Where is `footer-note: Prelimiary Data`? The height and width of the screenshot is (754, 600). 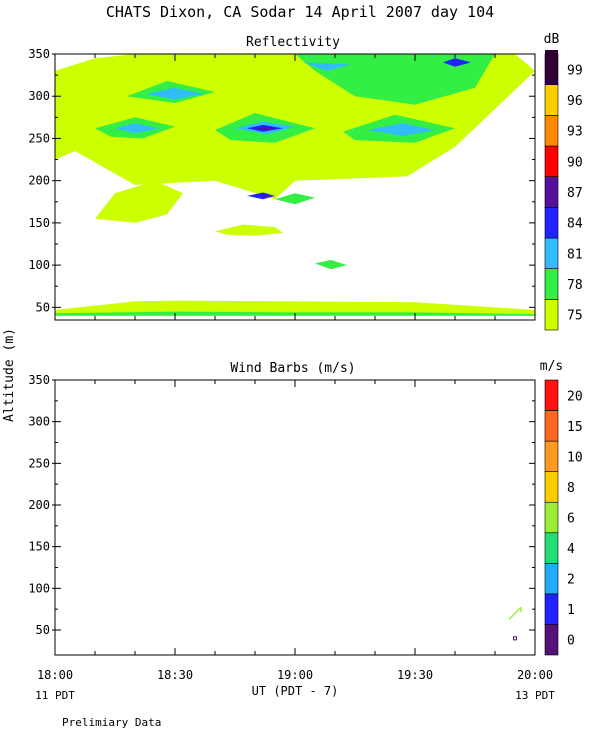 footer-note: Prelimiary Data is located at coordinates (111, 722).